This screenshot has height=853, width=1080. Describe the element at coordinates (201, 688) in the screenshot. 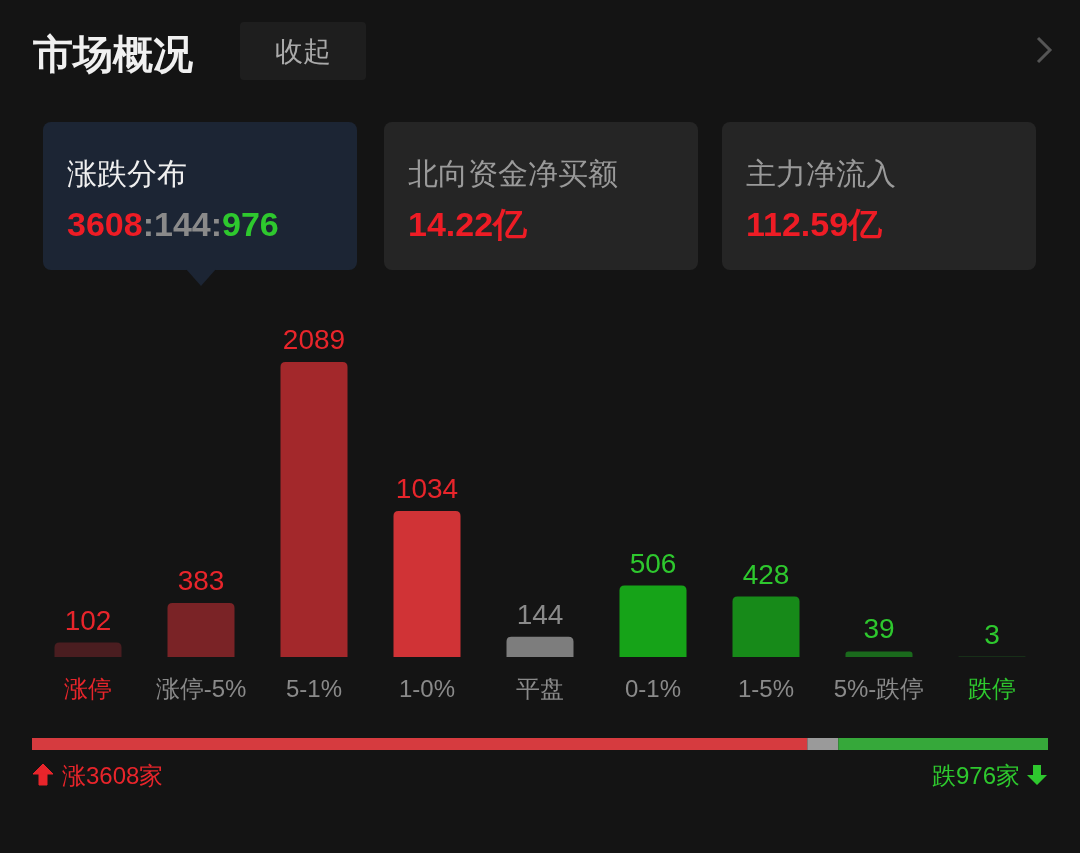

I see `x-tick-label: 涨停-5%` at that location.